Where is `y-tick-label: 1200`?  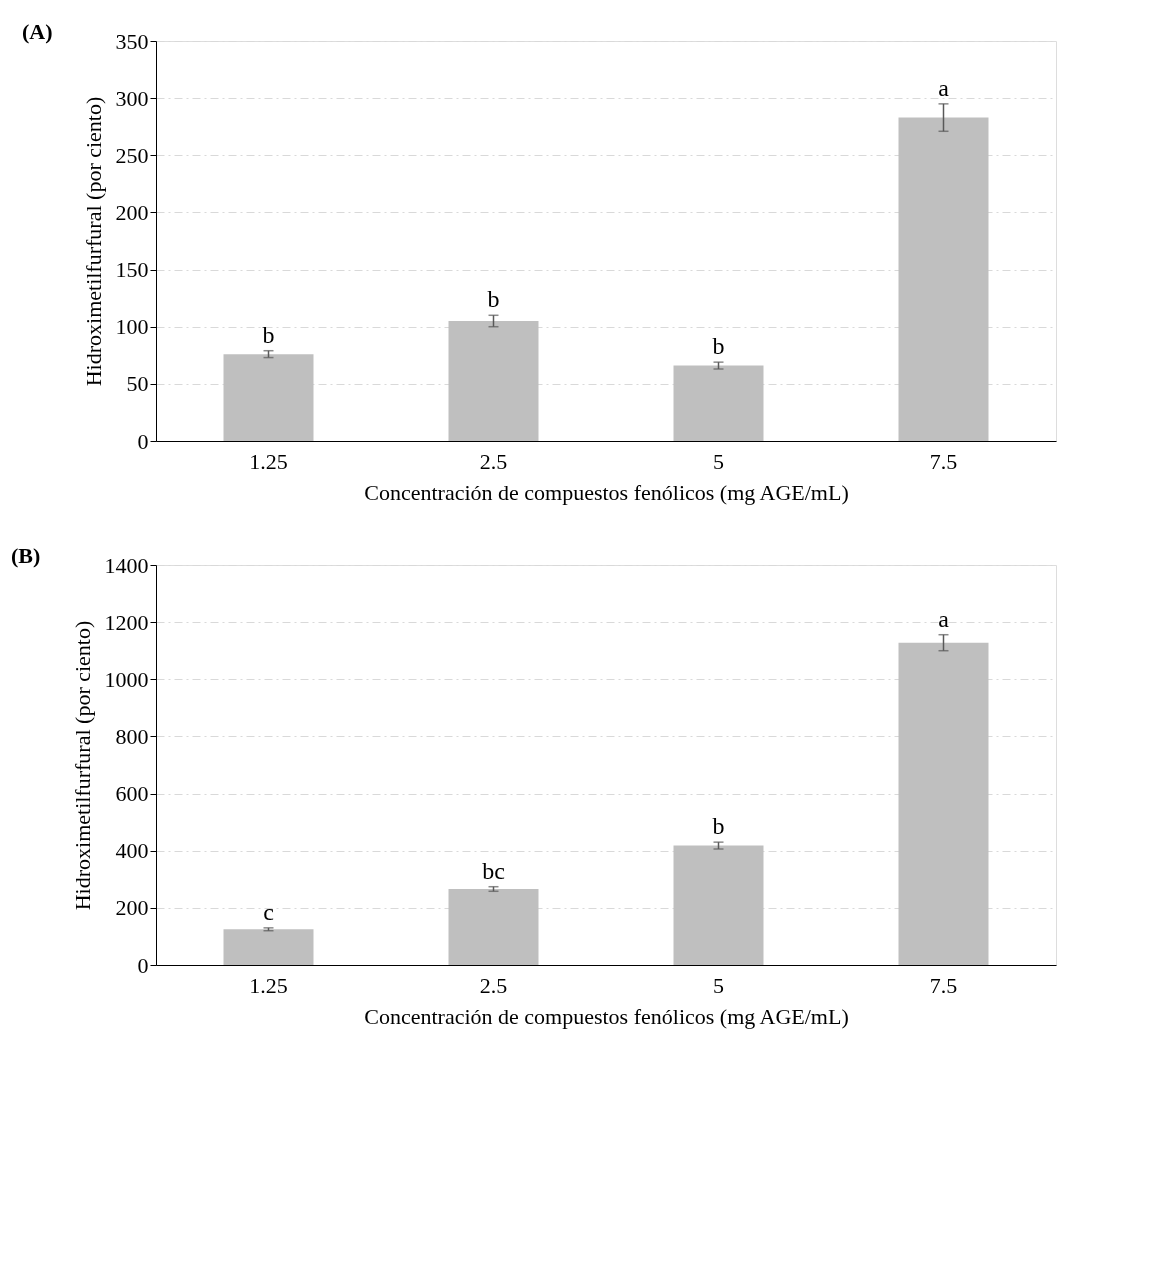 y-tick-label: 1200 is located at coordinates (126, 622).